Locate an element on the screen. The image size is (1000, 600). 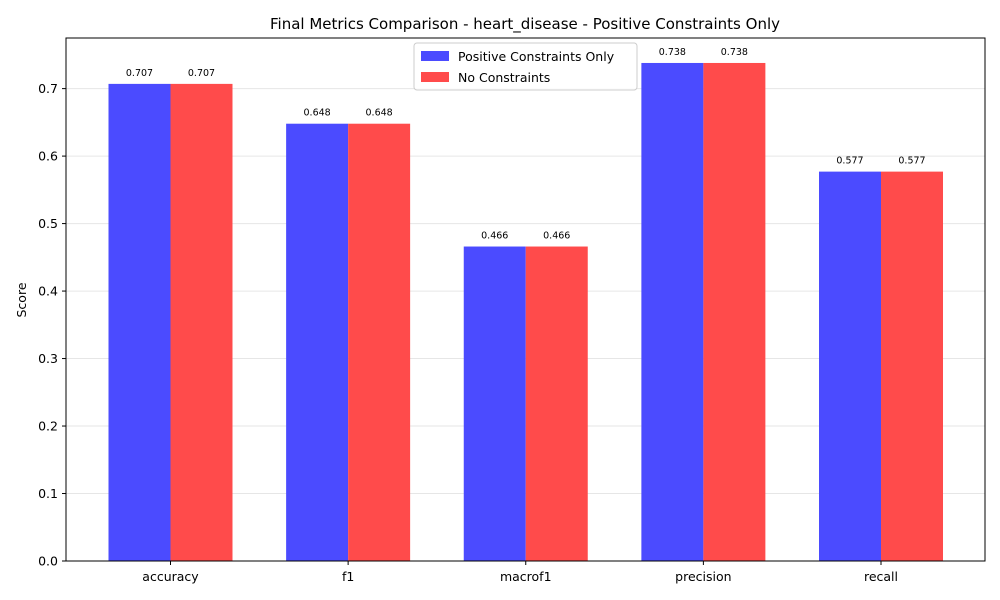
legend-entry: Positive Constraints Only is located at coordinates (536, 56).